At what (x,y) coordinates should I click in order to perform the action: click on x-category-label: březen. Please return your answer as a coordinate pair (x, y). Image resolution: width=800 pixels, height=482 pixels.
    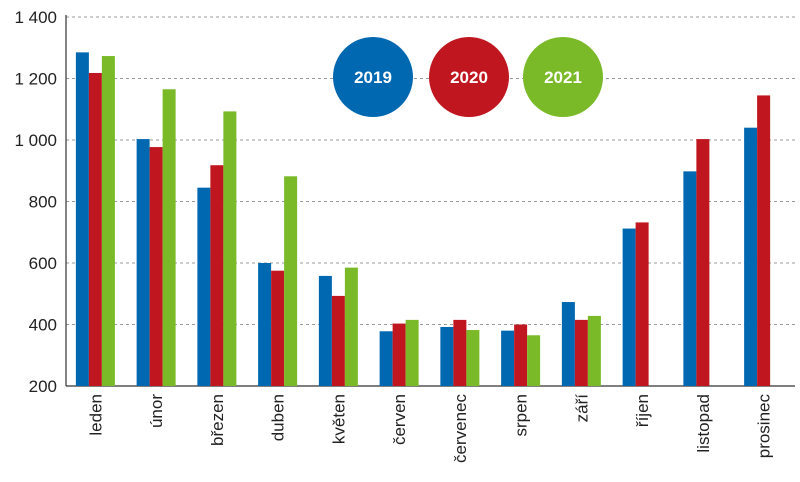
    Looking at the image, I should click on (217, 420).